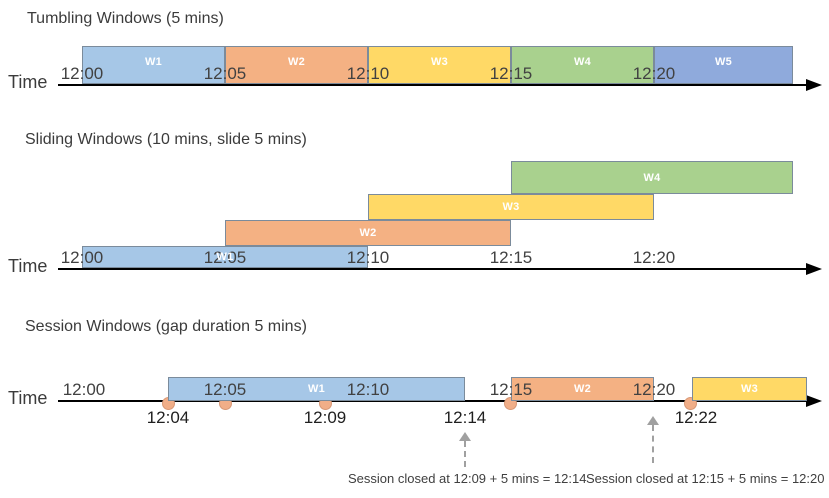 The height and width of the screenshot is (498, 829). I want to click on tumbling-window-w5-label: W5, so click(723, 62).